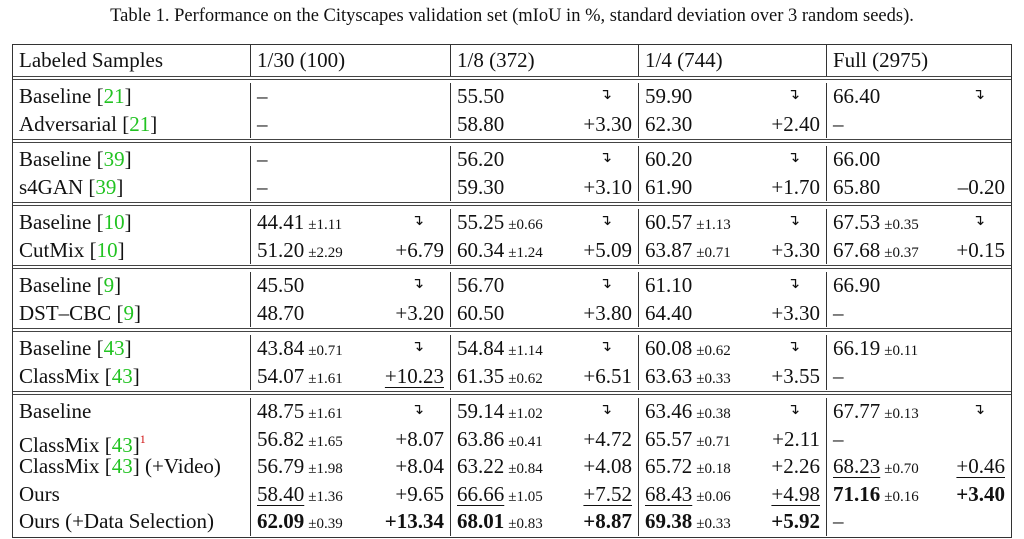 The width and height of the screenshot is (1024, 539). Describe the element at coordinates (607, 521) in the screenshot. I see `improvement-delta: +8.87` at that location.